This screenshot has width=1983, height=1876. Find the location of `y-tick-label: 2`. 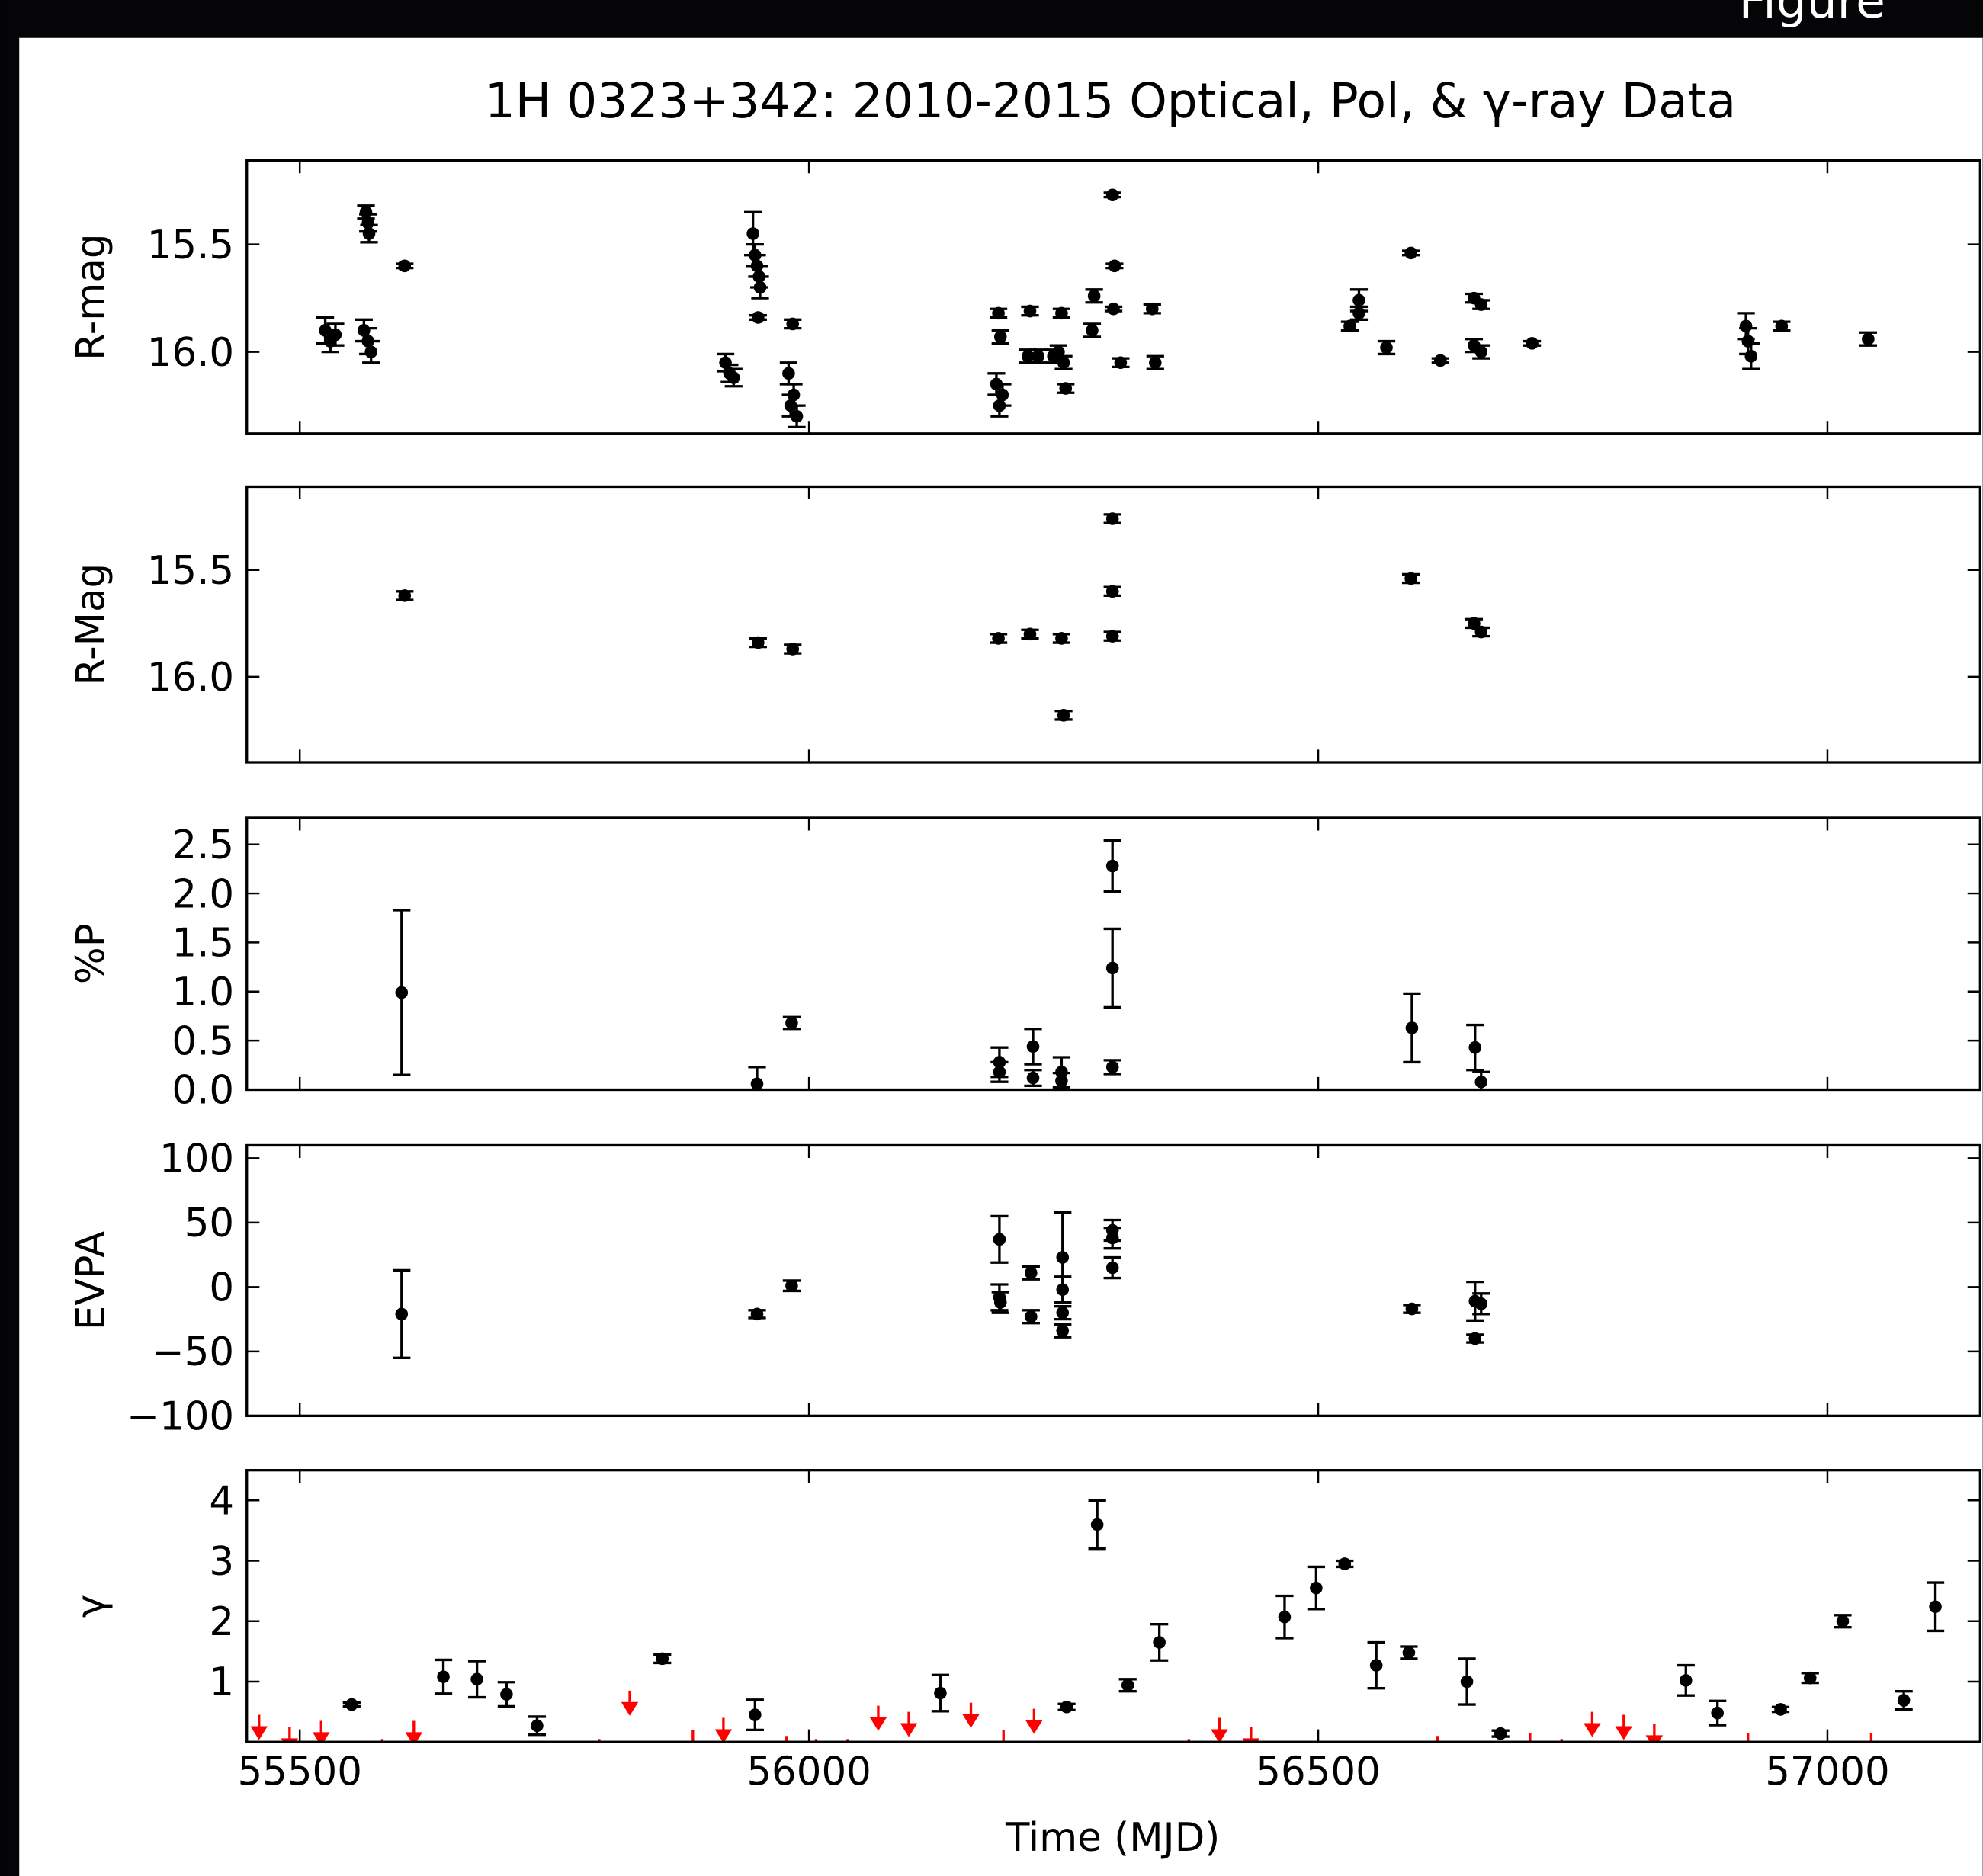

y-tick-label: 2 is located at coordinates (221, 1622).